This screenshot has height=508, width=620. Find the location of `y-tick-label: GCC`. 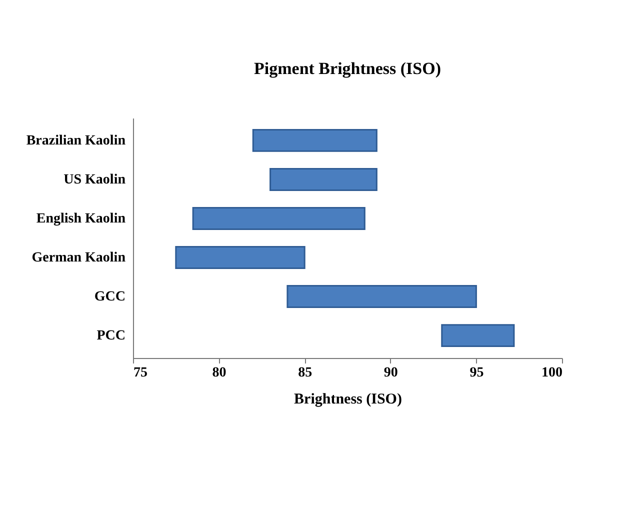

y-tick-label: GCC is located at coordinates (110, 297).